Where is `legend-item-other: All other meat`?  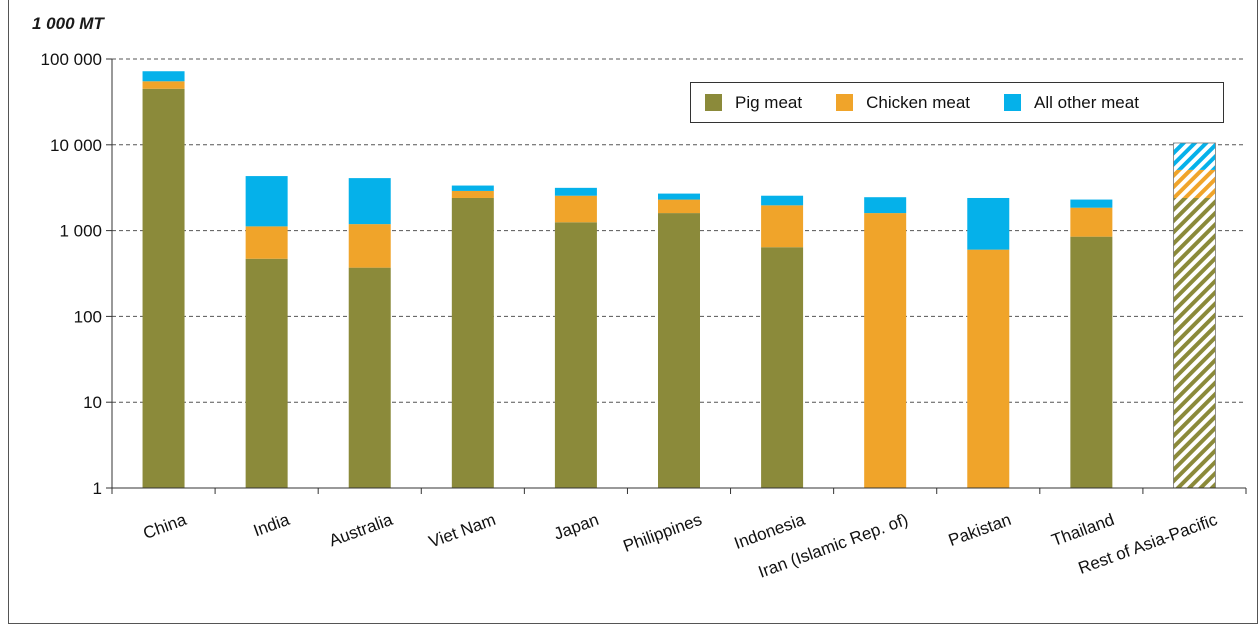 legend-item-other: All other meat is located at coordinates (1071, 103).